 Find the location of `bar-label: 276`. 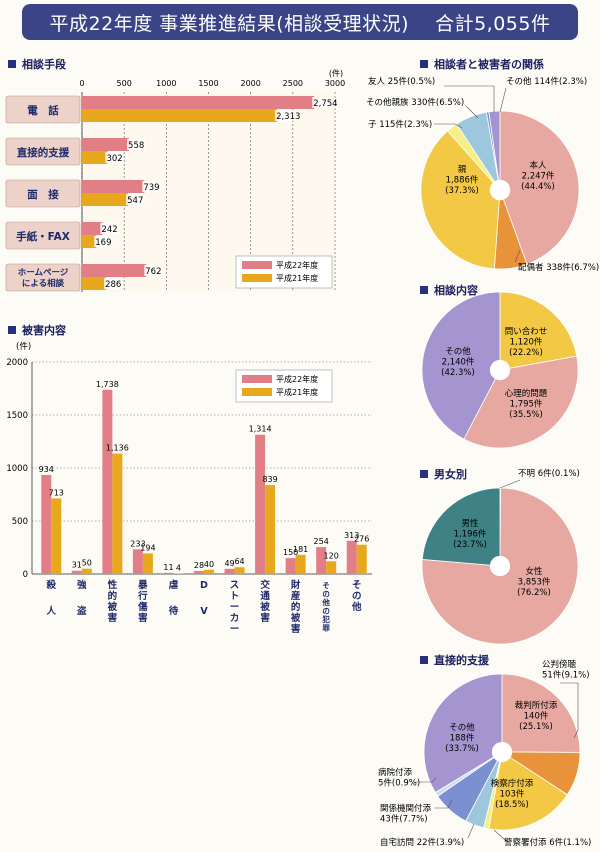

bar-label: 276 is located at coordinates (361, 539).